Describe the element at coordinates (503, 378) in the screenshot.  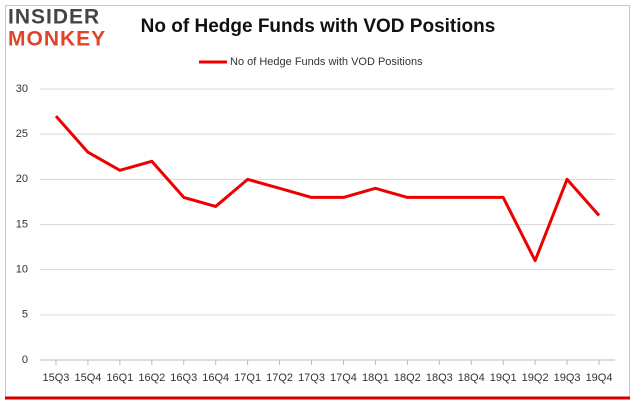
I see `x-tick-label: 19Q1` at that location.